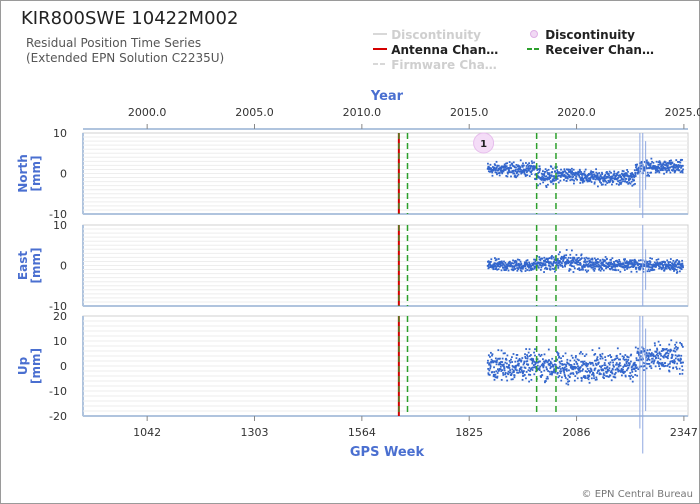  Describe the element at coordinates (585, 362) in the screenshot. I see `series-up-points` at that location.